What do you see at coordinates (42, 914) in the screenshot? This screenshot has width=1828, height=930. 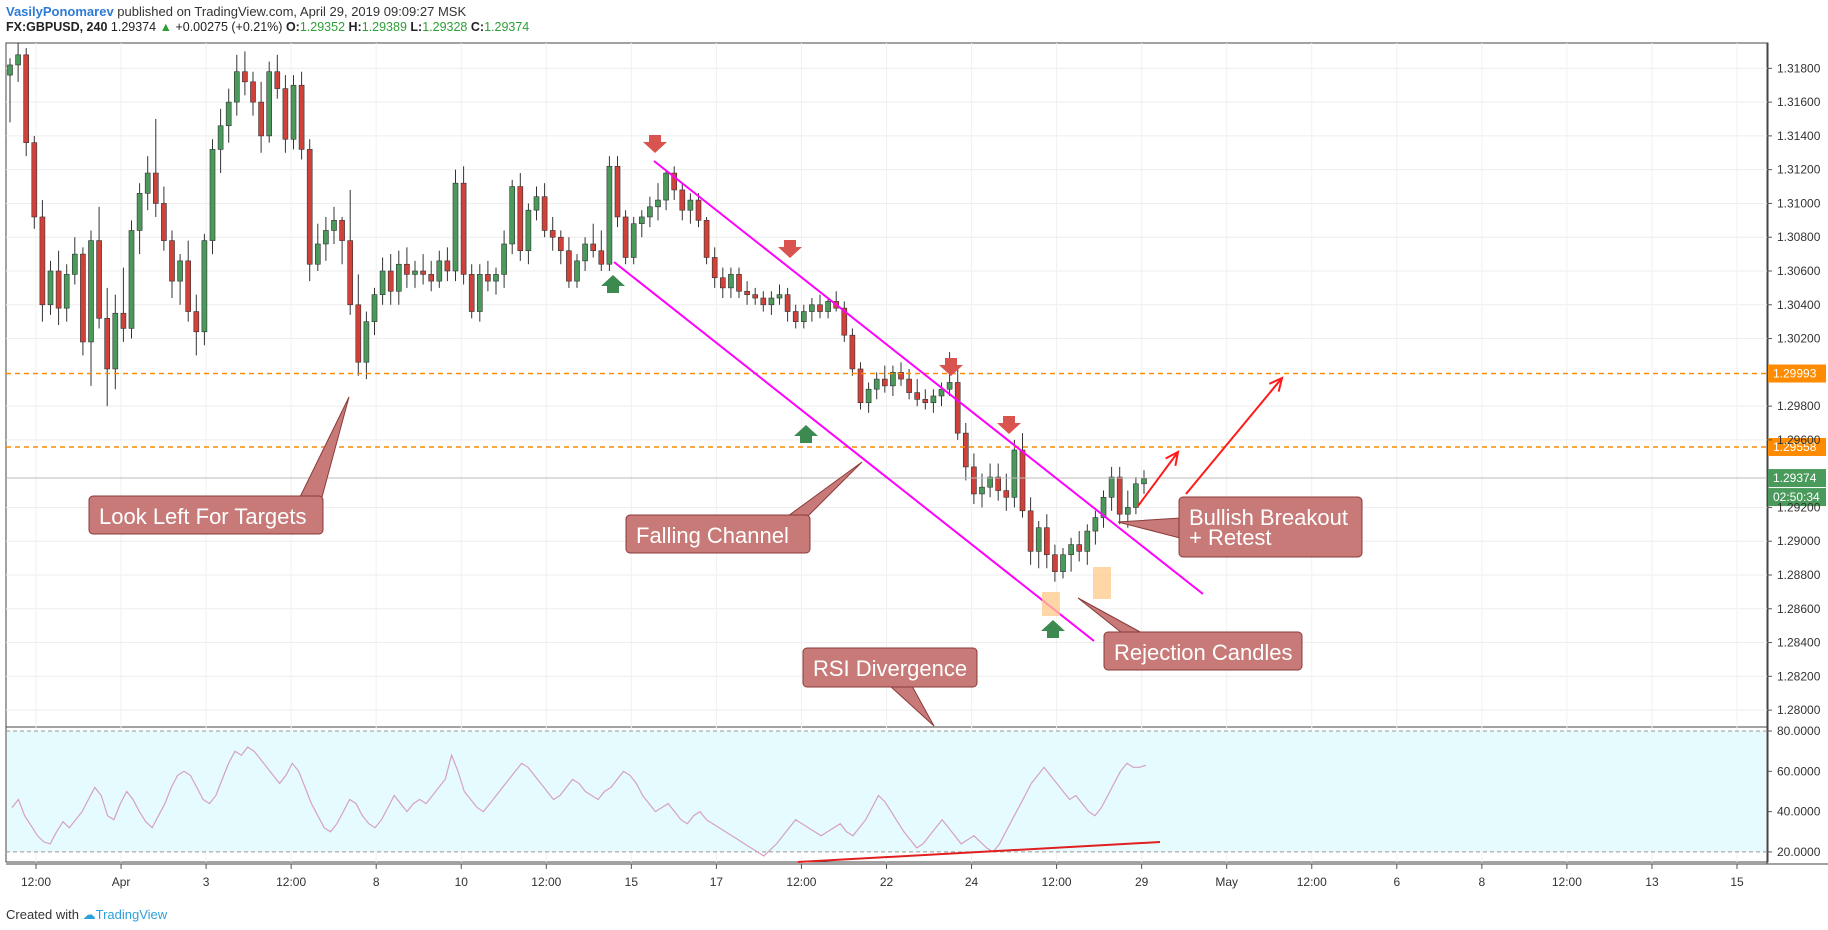 I see `created-with-text: Created with` at bounding box center [42, 914].